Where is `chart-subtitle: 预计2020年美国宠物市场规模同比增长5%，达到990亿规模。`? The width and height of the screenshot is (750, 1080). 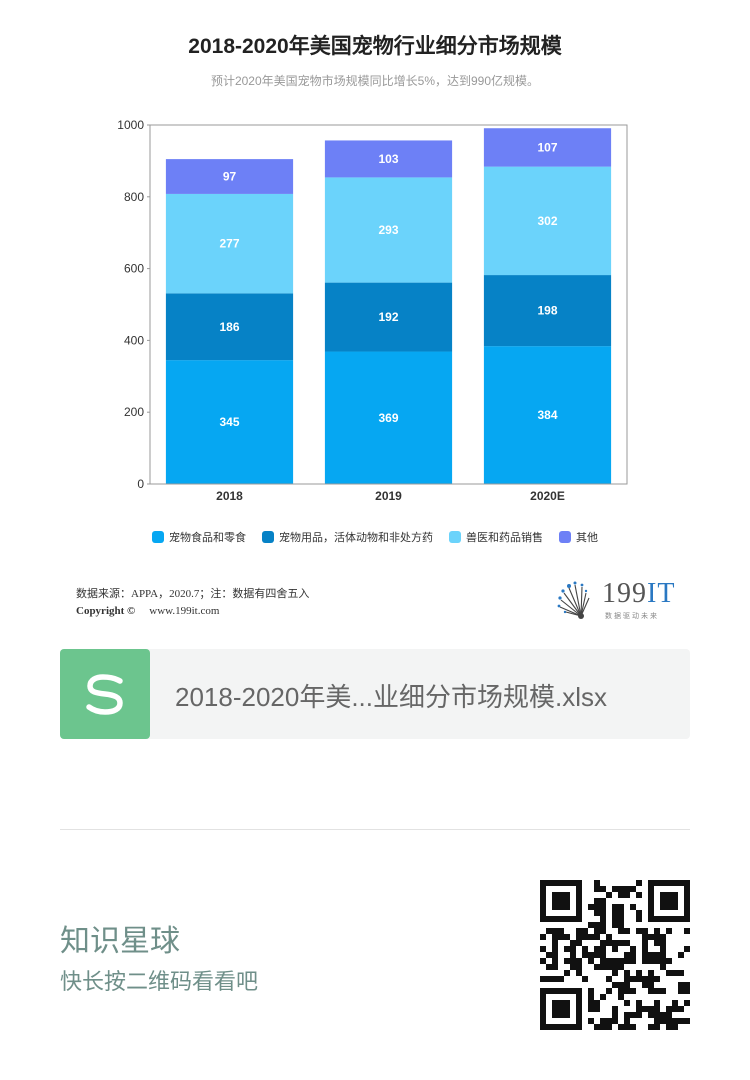 chart-subtitle: 预计2020年美国宠物市场规模同比增长5%，达到990亿规模。 is located at coordinates (375, 81).